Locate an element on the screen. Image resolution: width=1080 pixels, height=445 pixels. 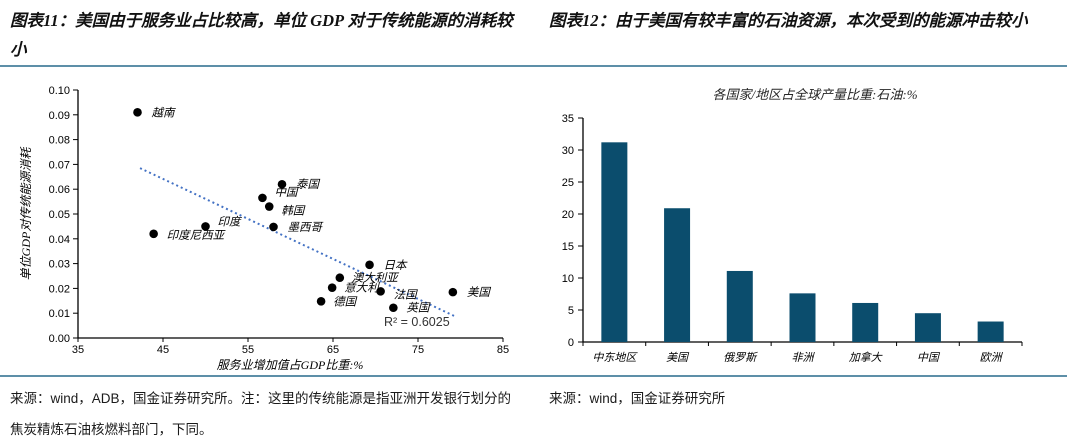
y-tick-label: 35 is located at coordinates (568, 119).